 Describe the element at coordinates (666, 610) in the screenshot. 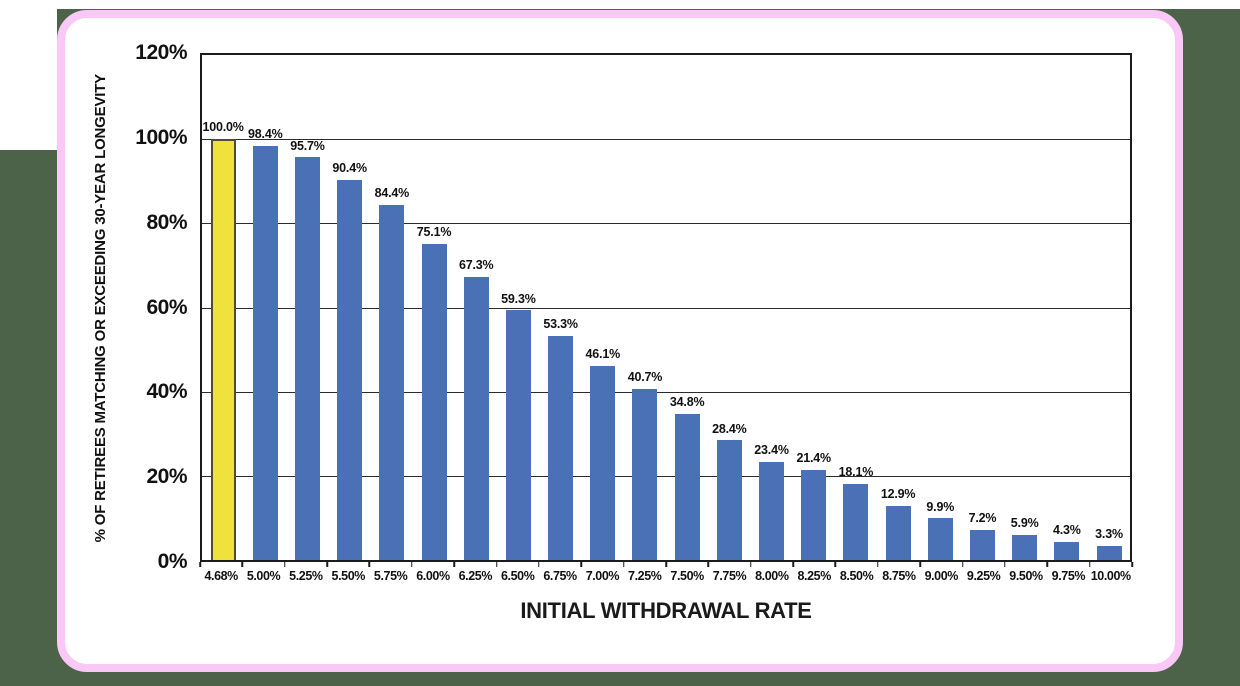

I see `x-axis-title: INITIAL WITHDRAWAL RATE` at that location.